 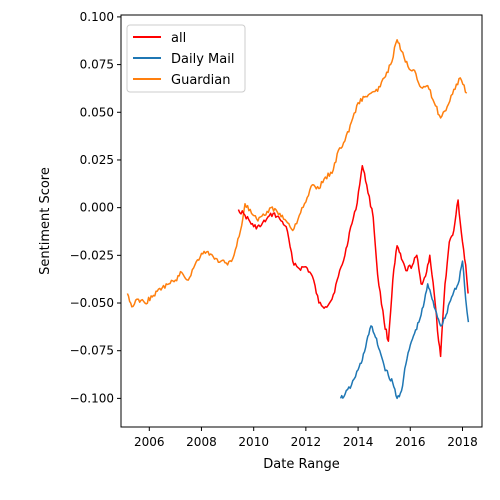 What do you see at coordinates (462, 442) in the screenshot?
I see `x-tick-label: 2018` at bounding box center [462, 442].